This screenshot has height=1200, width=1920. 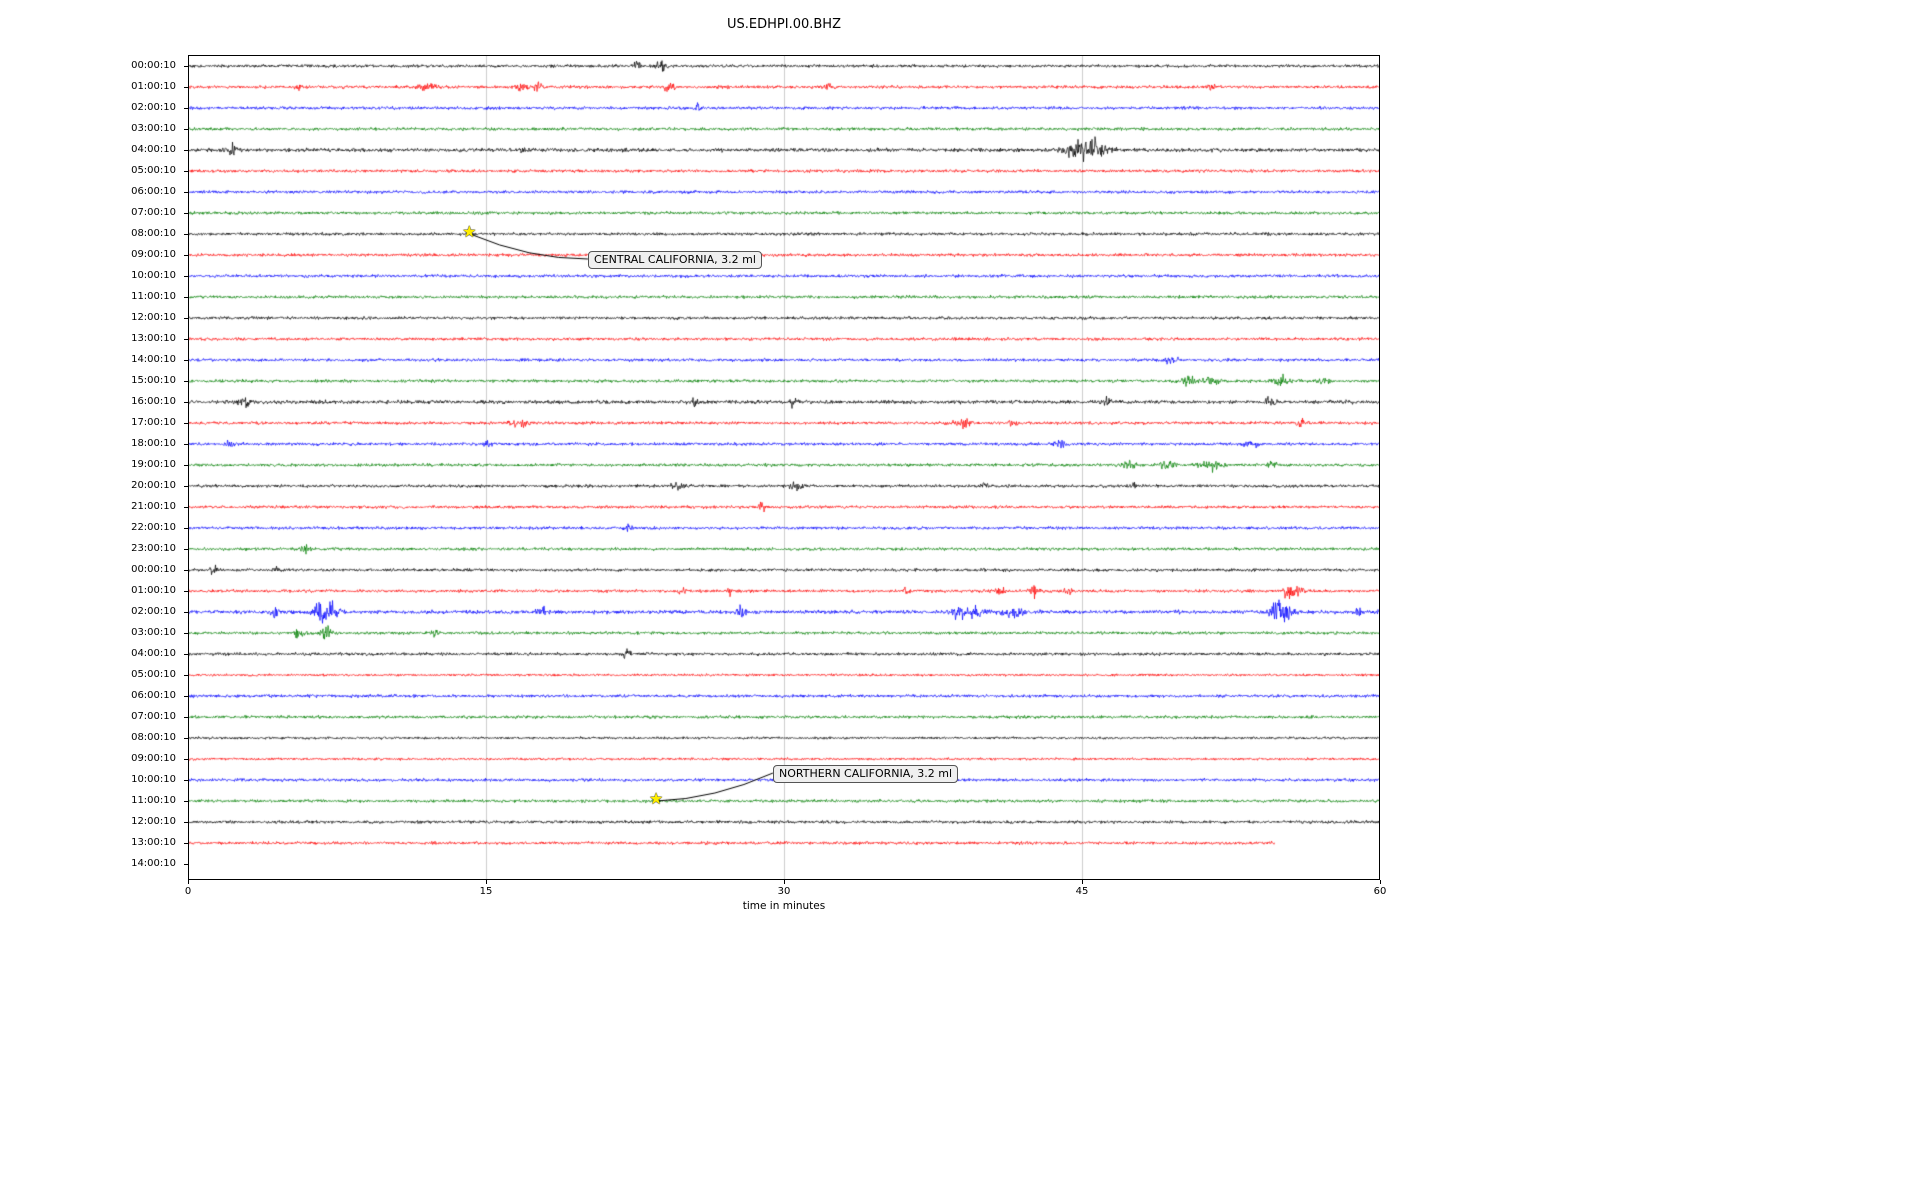 What do you see at coordinates (153, 380) in the screenshot?
I see `row-label: 15:00:10` at bounding box center [153, 380].